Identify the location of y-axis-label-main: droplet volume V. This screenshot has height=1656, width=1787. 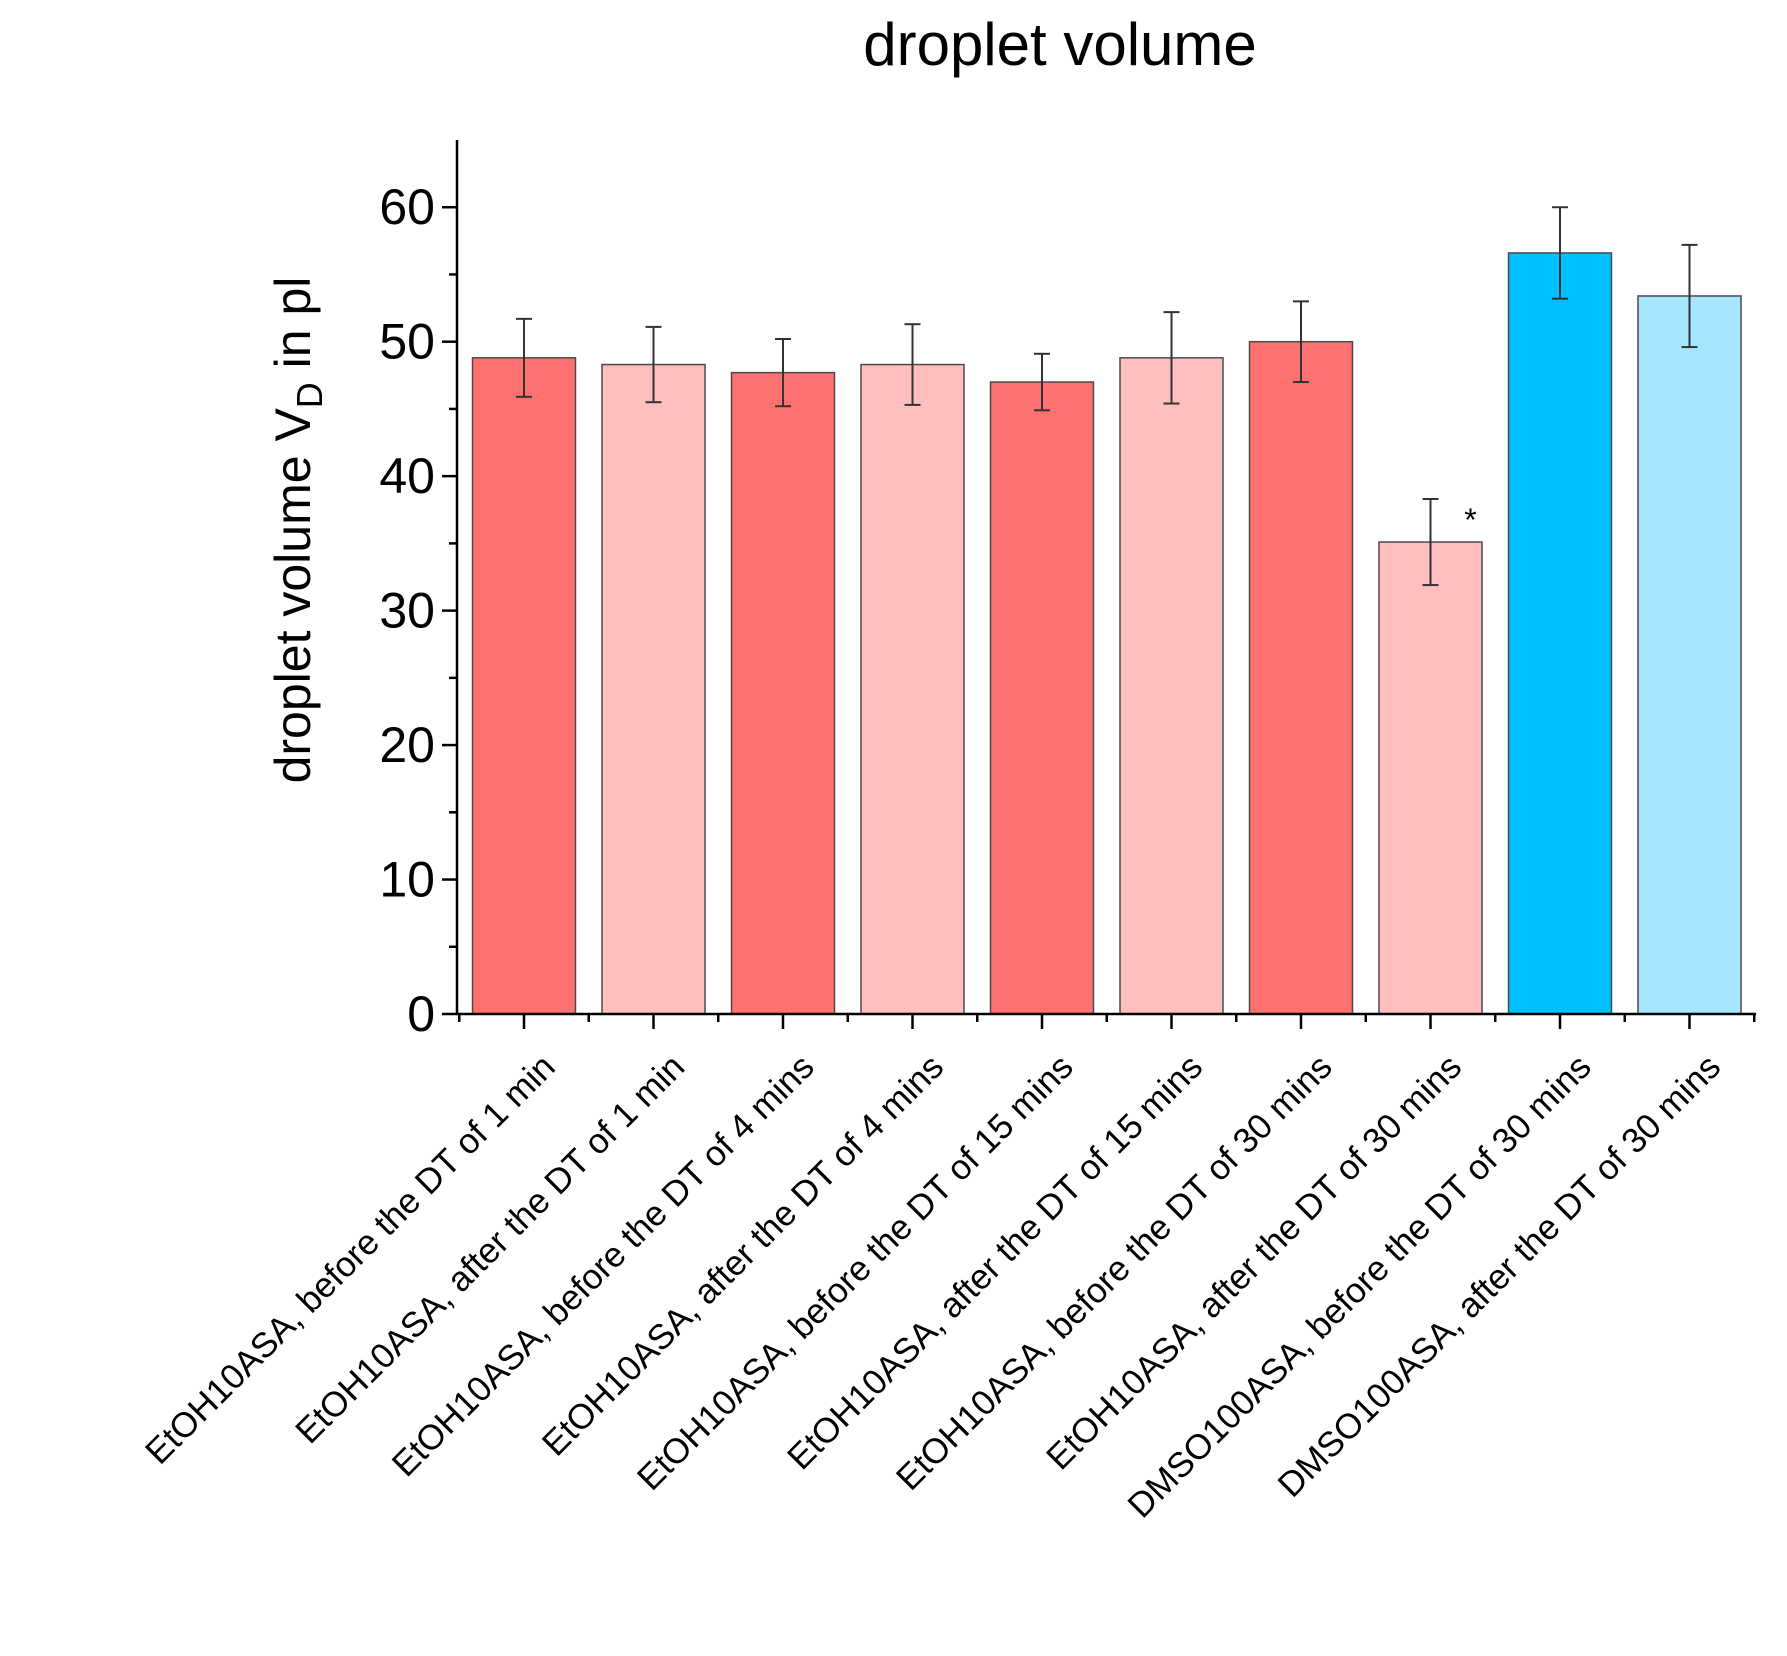
(293, 596).